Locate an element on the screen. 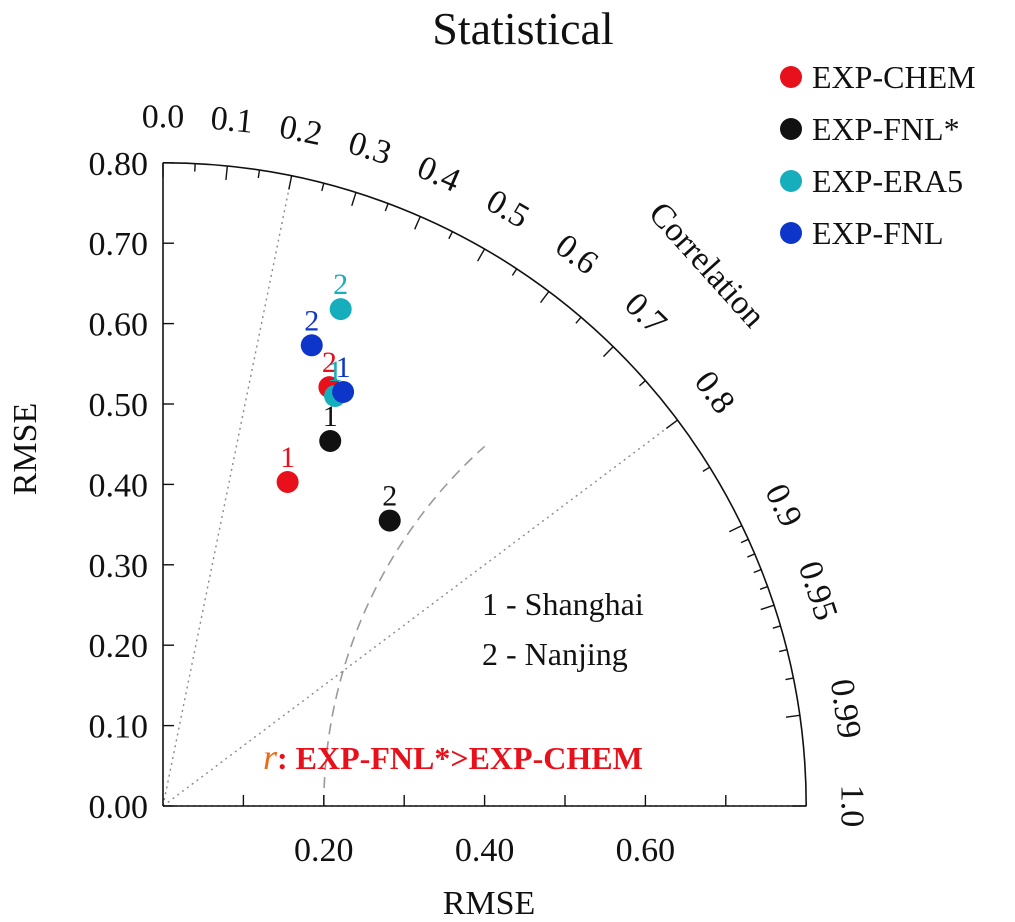 This screenshot has height=922, width=1015. ranking-text: : EXP-FNL*>EXP-CHEM is located at coordinates (460, 758).